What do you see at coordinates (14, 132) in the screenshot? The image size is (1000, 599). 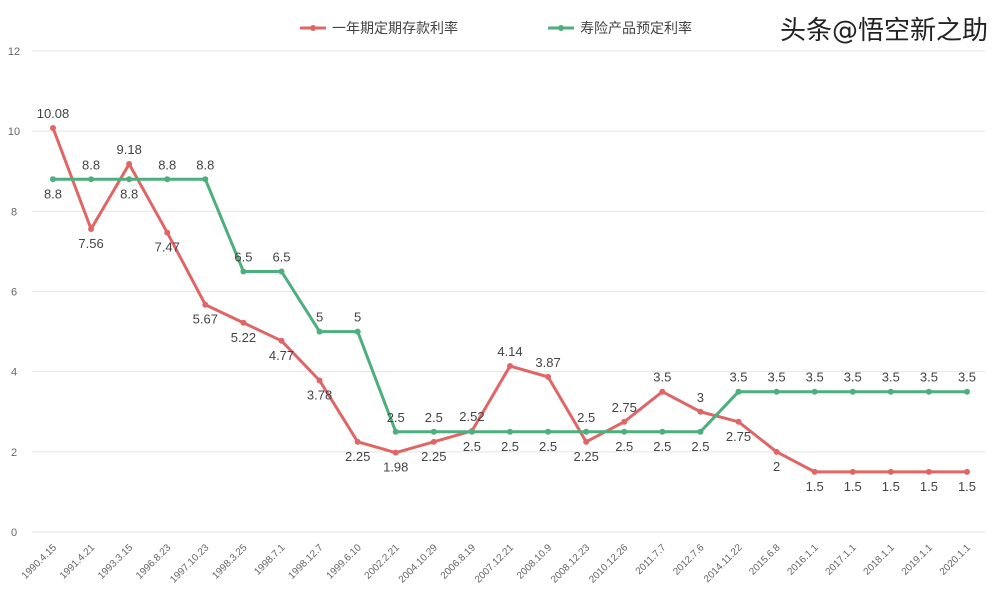 I see `y-tick-label: 10` at bounding box center [14, 132].